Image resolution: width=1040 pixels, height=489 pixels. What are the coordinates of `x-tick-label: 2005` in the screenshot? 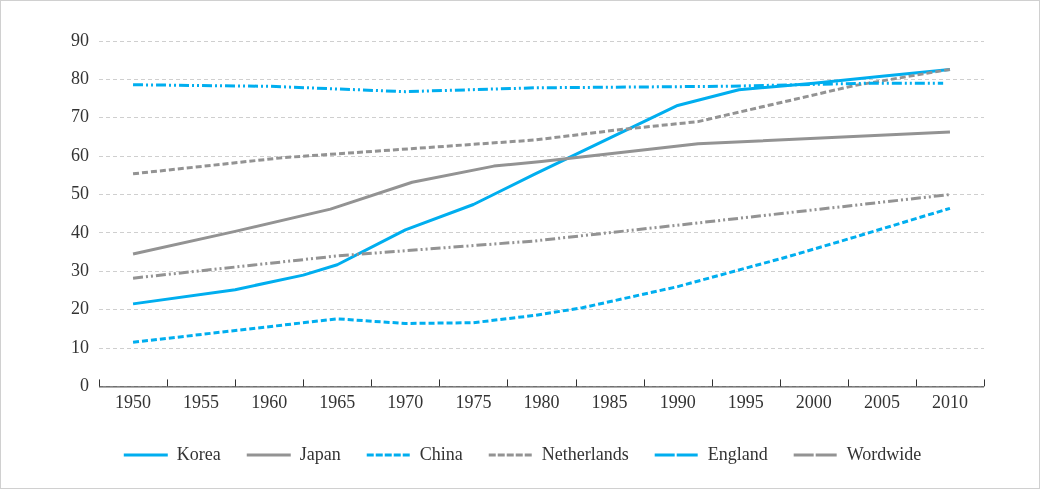 It's located at (881, 401).